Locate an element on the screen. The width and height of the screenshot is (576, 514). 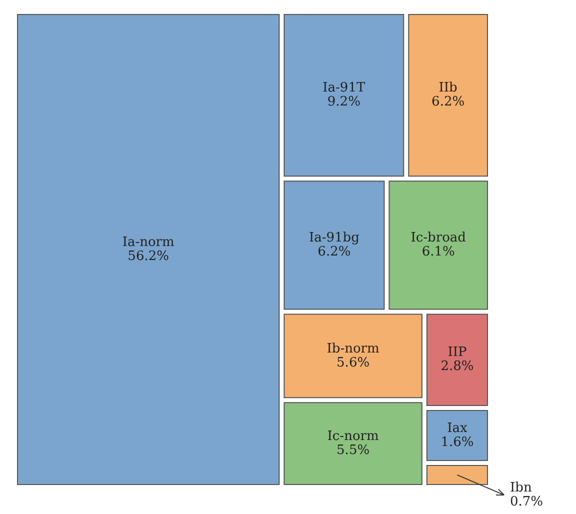
data-label: 9.2% is located at coordinates (343, 102).